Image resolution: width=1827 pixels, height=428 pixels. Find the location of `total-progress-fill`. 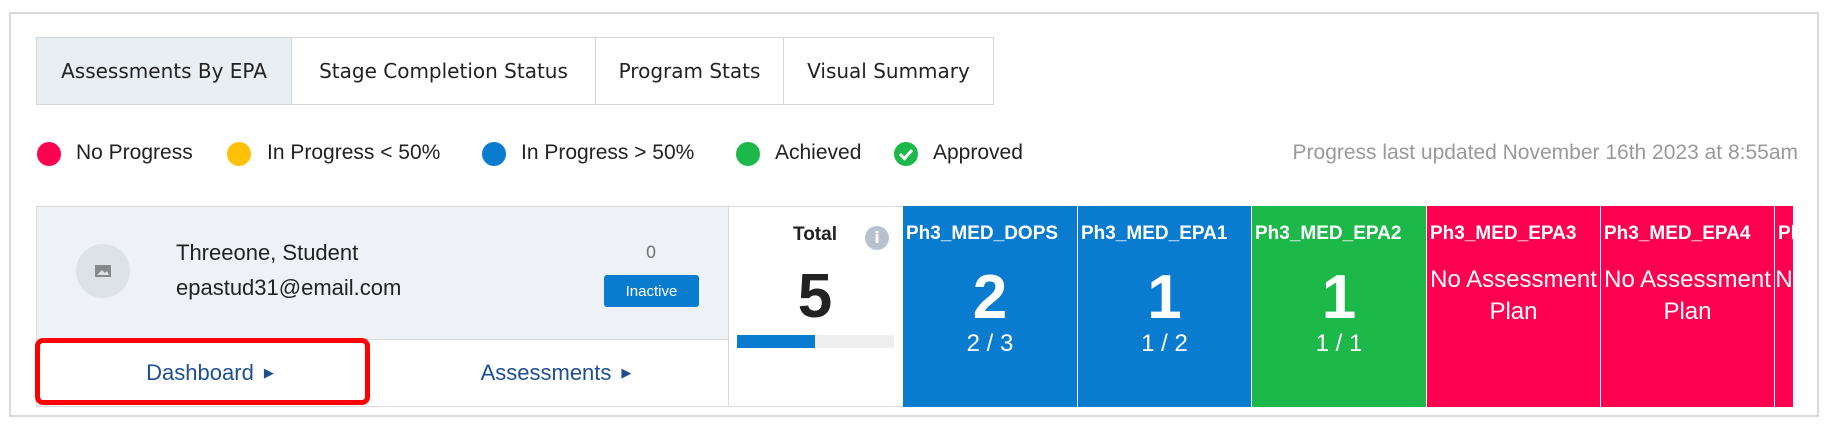

total-progress-fill is located at coordinates (776, 341).